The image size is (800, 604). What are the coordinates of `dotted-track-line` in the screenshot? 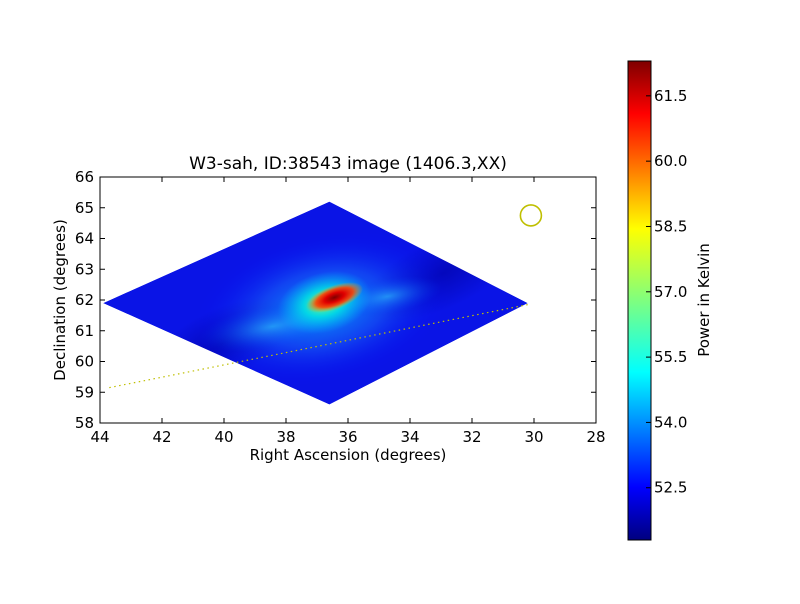 It's located at (318, 346).